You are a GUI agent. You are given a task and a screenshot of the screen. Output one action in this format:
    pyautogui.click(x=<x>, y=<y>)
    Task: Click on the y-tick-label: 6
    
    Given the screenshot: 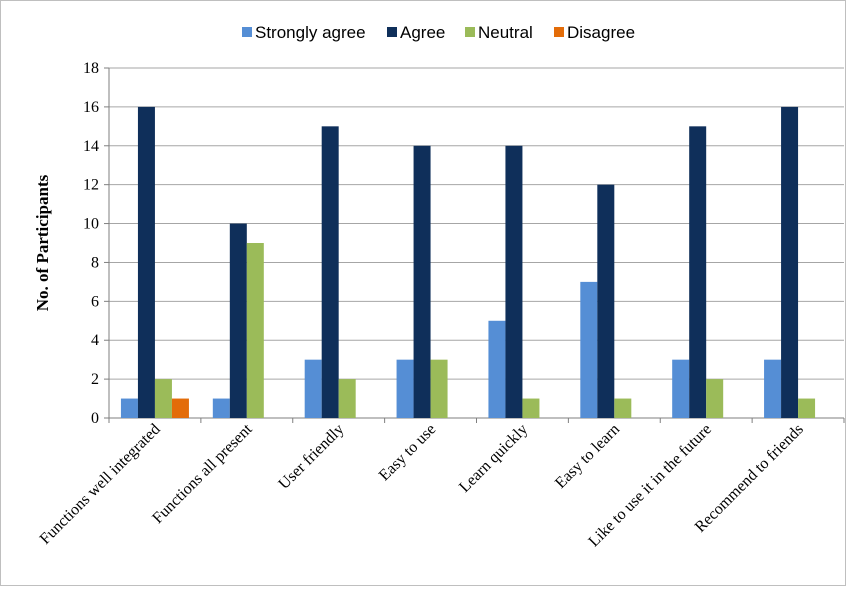 What is the action you would take?
    pyautogui.click(x=95, y=301)
    